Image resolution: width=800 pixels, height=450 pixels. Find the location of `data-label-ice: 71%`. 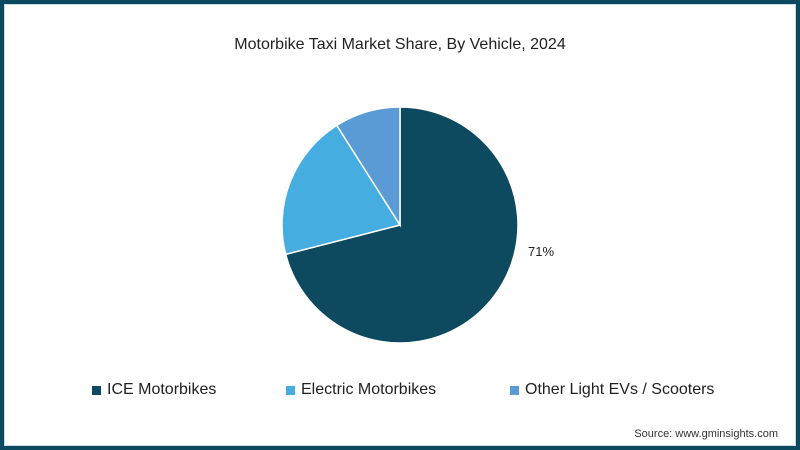

data-label-ice: 71% is located at coordinates (541, 251).